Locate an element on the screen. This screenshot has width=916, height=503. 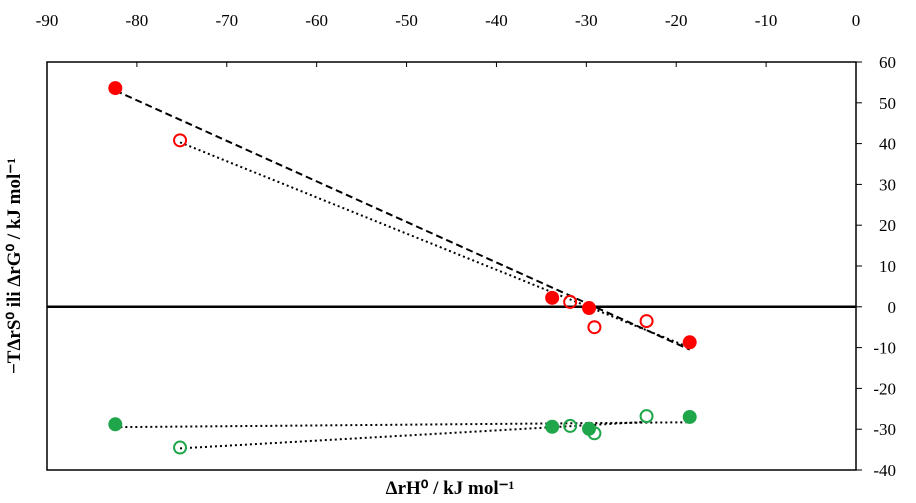
y-tick-label: 30 is located at coordinates (887, 184).